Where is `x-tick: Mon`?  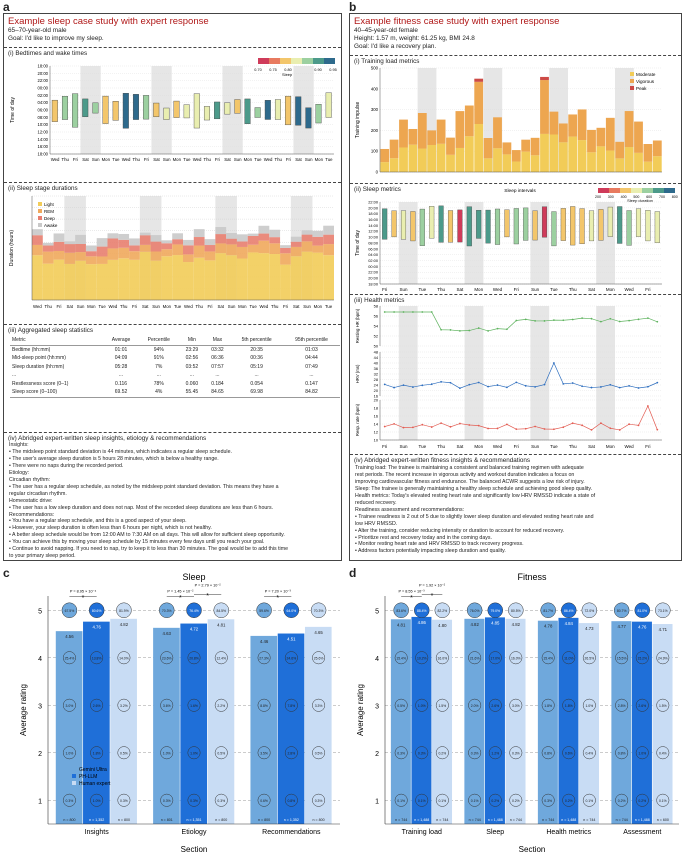
x-tick: Mon is located at coordinates (248, 159).